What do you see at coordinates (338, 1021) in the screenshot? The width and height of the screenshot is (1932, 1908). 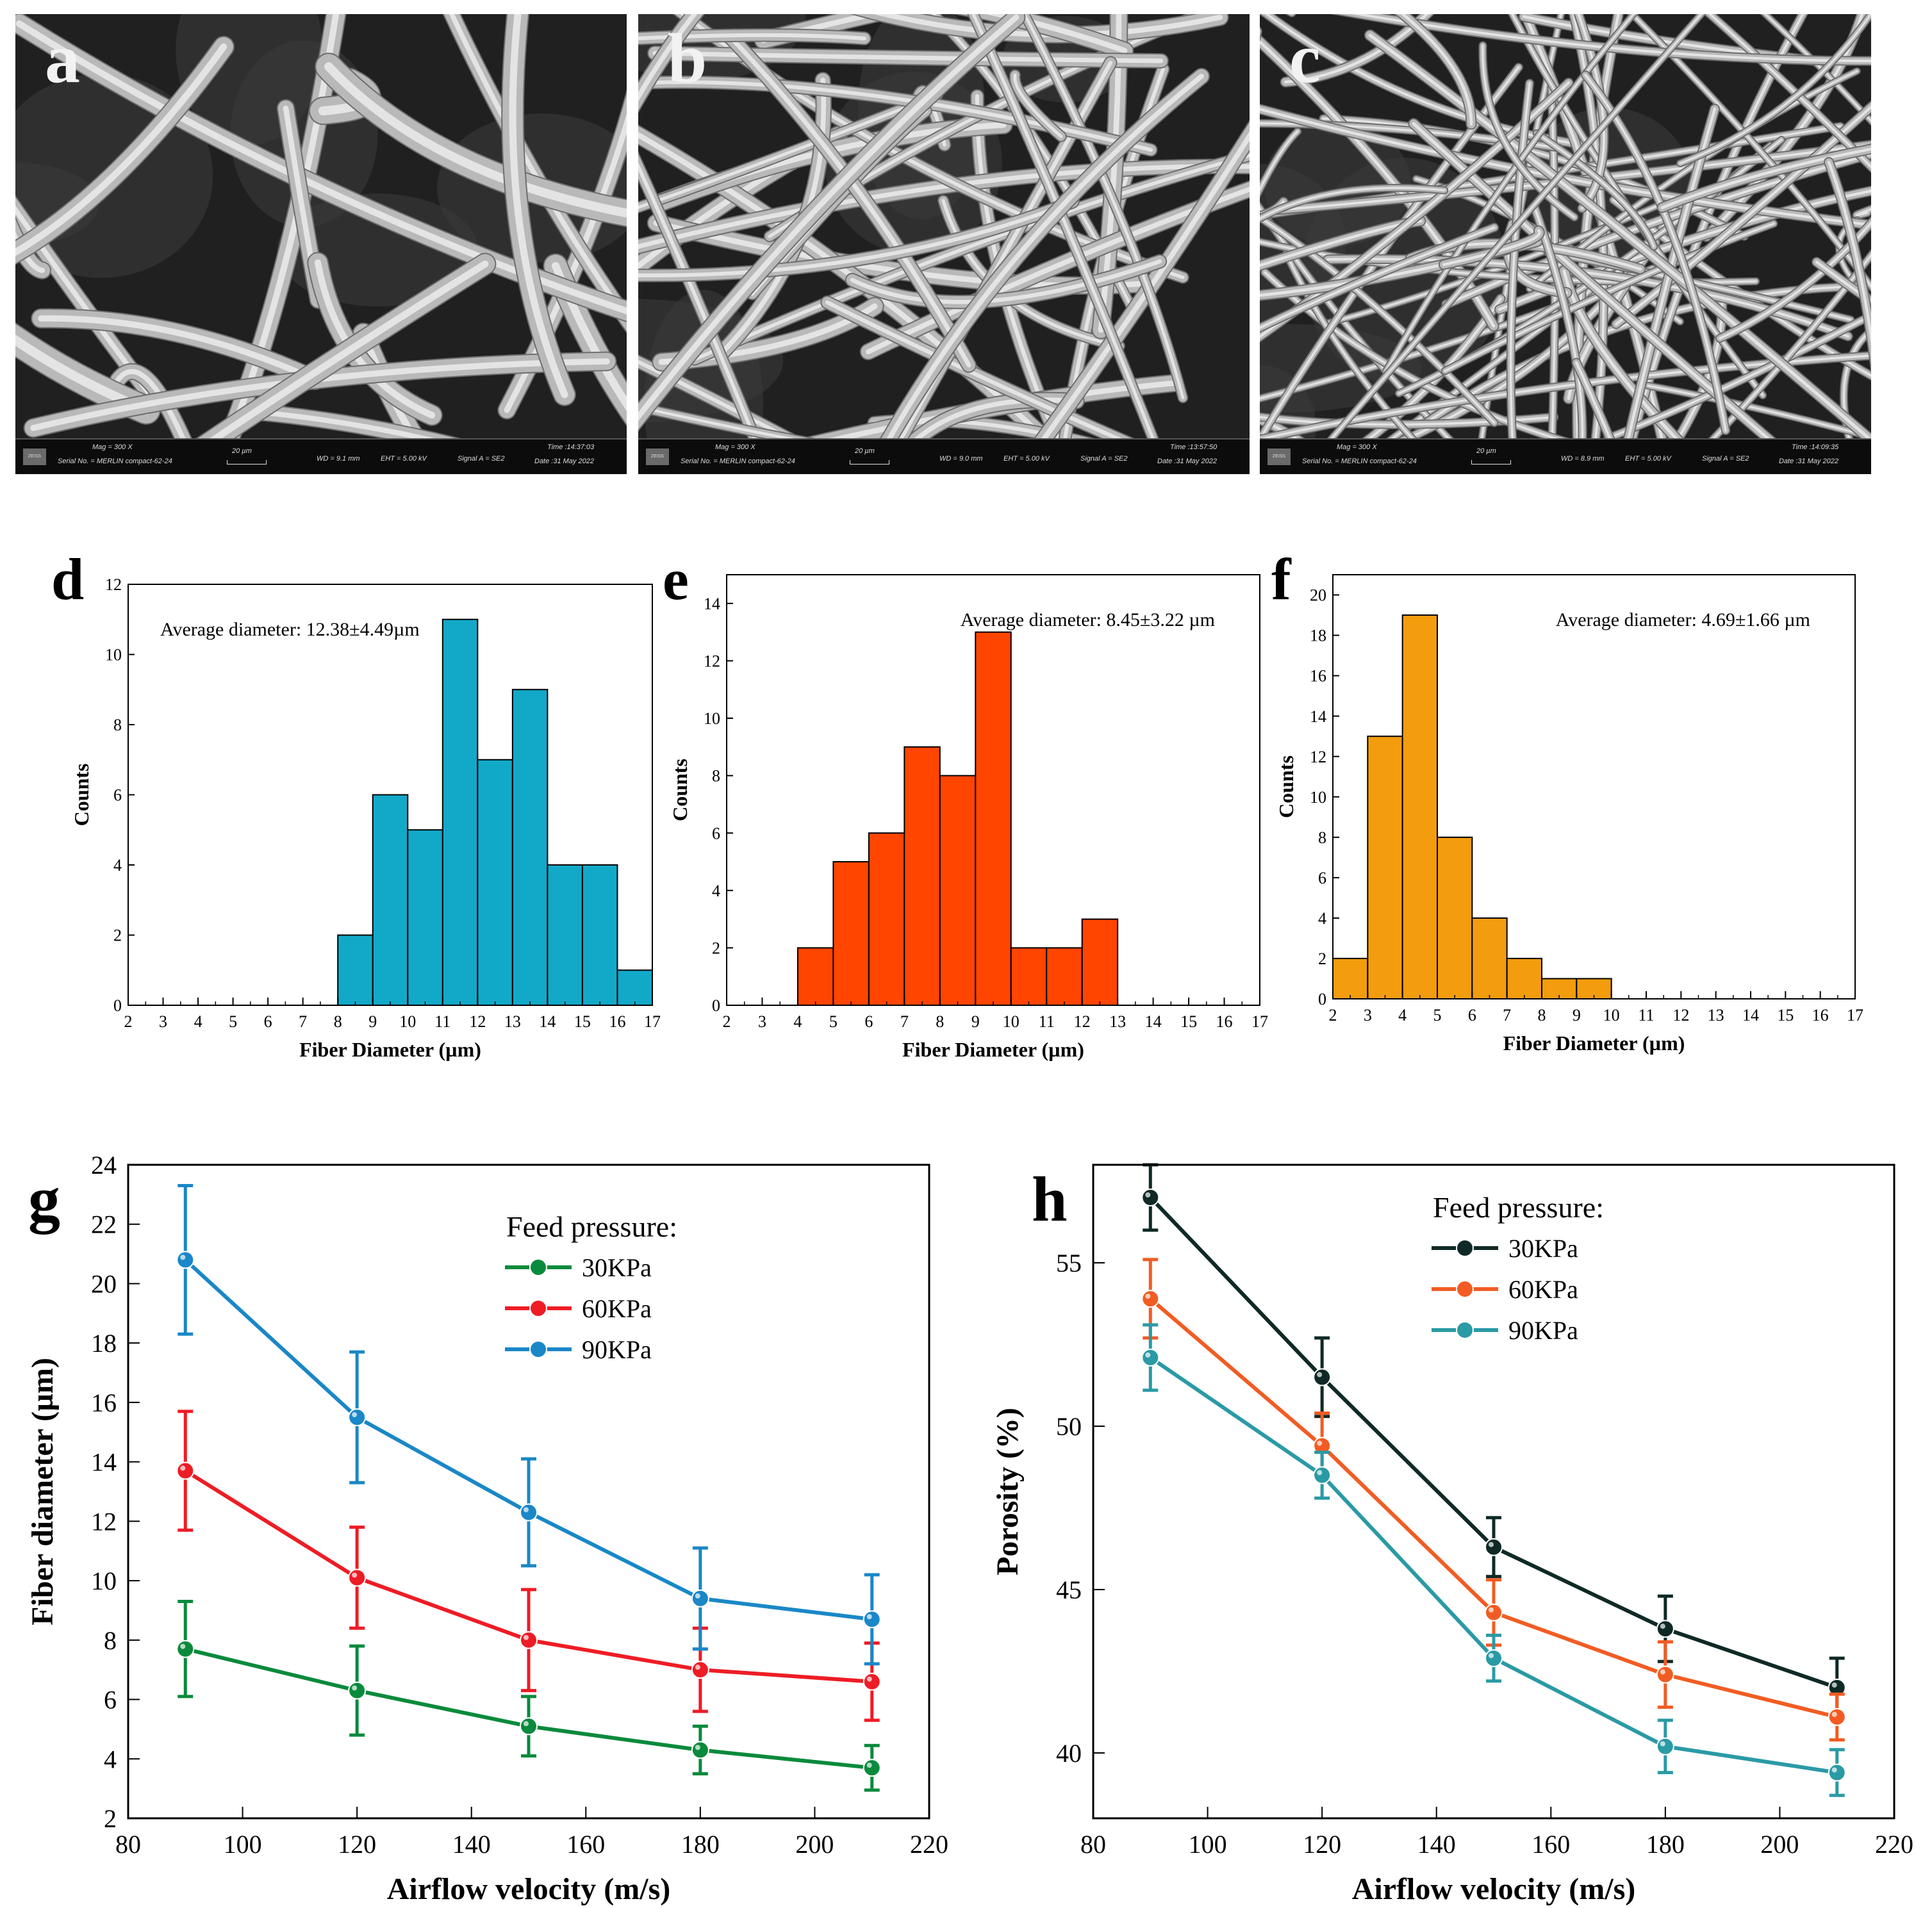 I see `x-tick-label: 8` at bounding box center [338, 1021].